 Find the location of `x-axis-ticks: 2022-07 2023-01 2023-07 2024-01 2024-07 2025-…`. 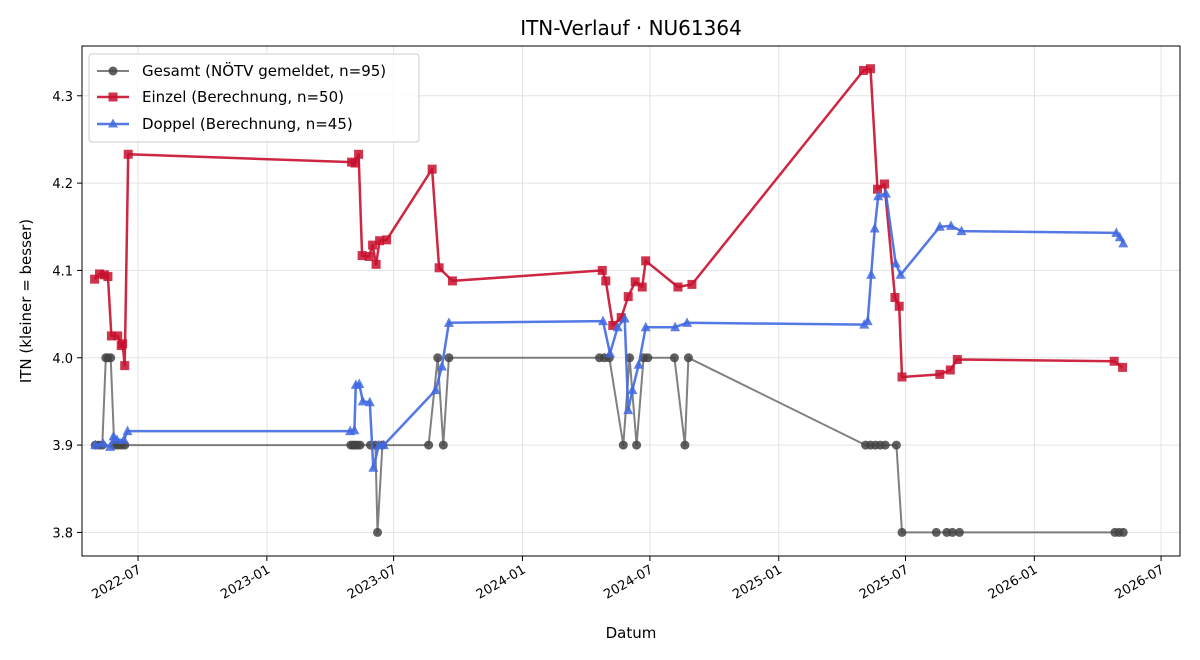

x-axis-ticks: 2022-07 2023-01 2023-07 2024-01 2024-07 2025-… is located at coordinates (628, 579).